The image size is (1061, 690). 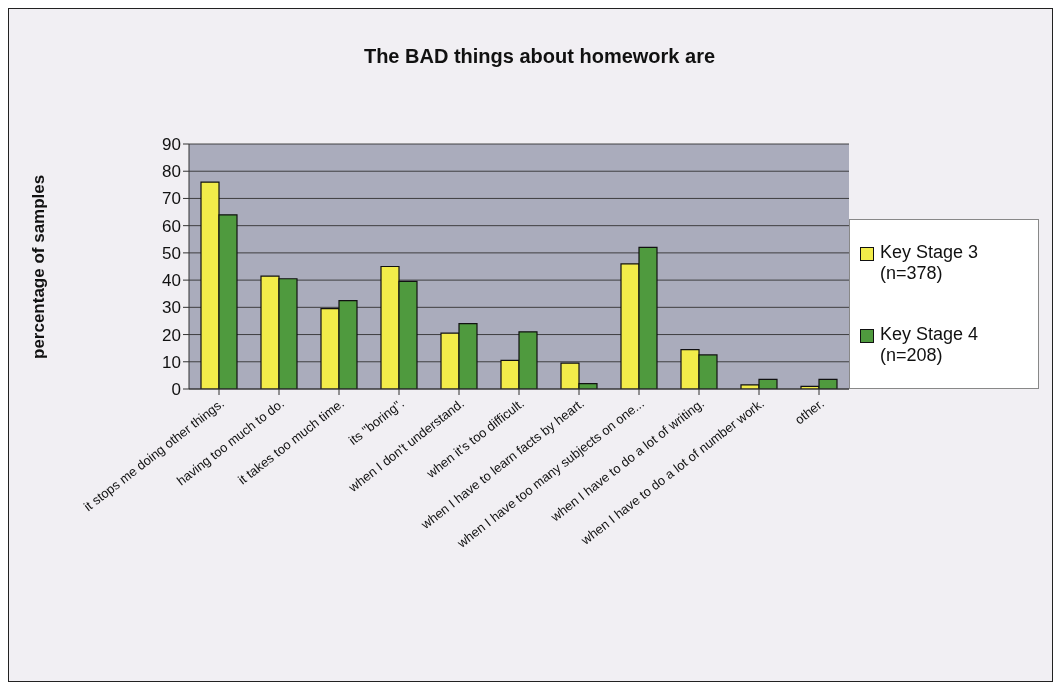 What do you see at coordinates (171, 253) in the screenshot?
I see `y-tick-label: 50` at bounding box center [171, 253].